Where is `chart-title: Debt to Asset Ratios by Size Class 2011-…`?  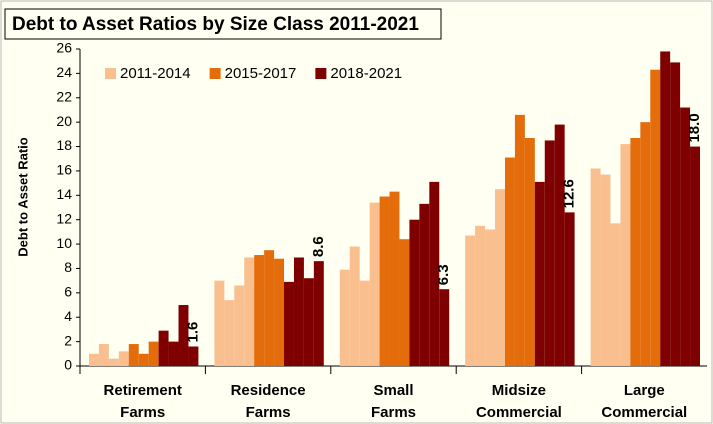 chart-title: Debt to Asset Ratios by Size Class 2011-… is located at coordinates (215, 24).